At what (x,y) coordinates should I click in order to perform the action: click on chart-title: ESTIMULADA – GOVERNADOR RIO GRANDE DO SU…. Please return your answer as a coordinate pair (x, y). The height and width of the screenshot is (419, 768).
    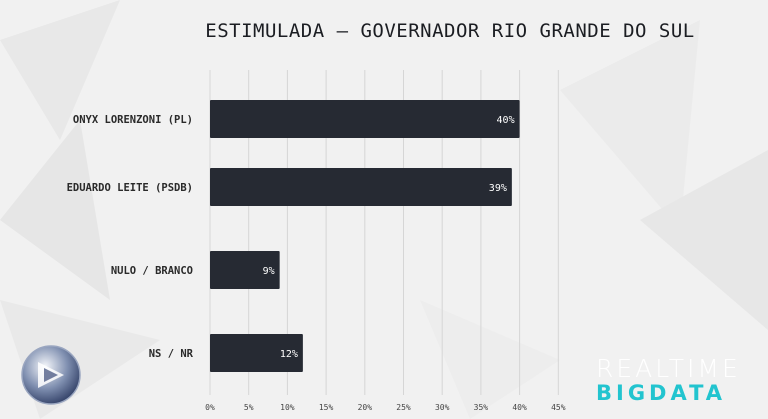
    Looking at the image, I should click on (450, 31).